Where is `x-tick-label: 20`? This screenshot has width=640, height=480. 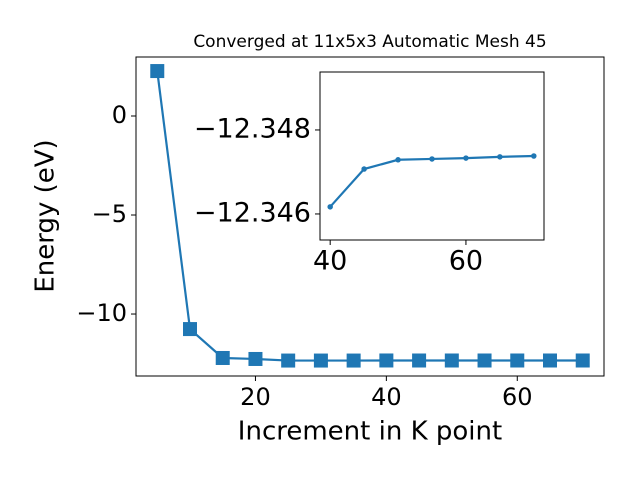 x-tick-label: 20 is located at coordinates (255, 397).